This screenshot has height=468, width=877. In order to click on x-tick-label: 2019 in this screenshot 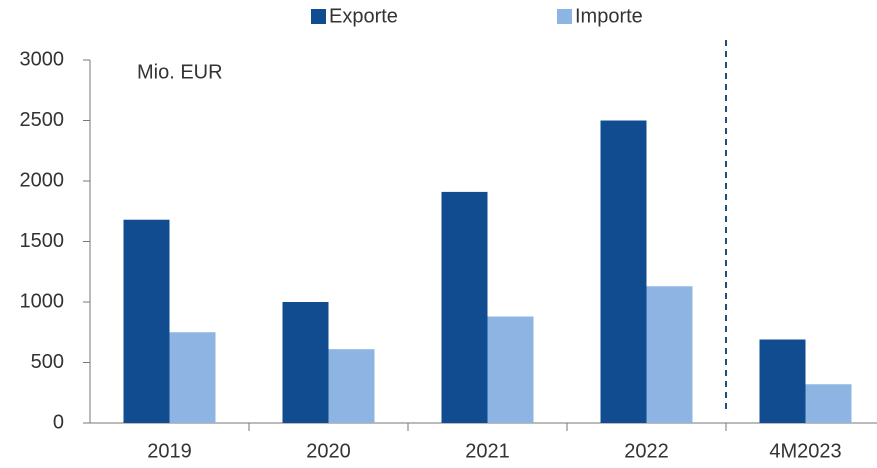, I will do `click(169, 451)`.